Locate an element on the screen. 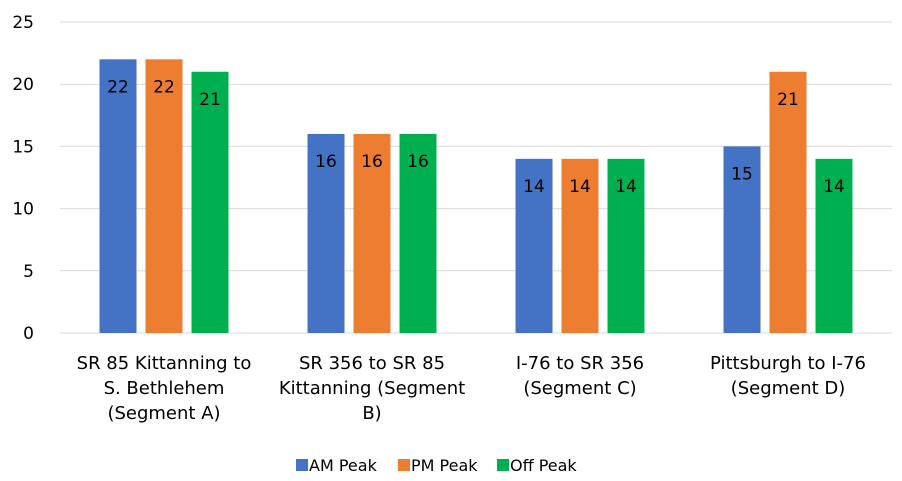  data-label: 15 is located at coordinates (742, 174).